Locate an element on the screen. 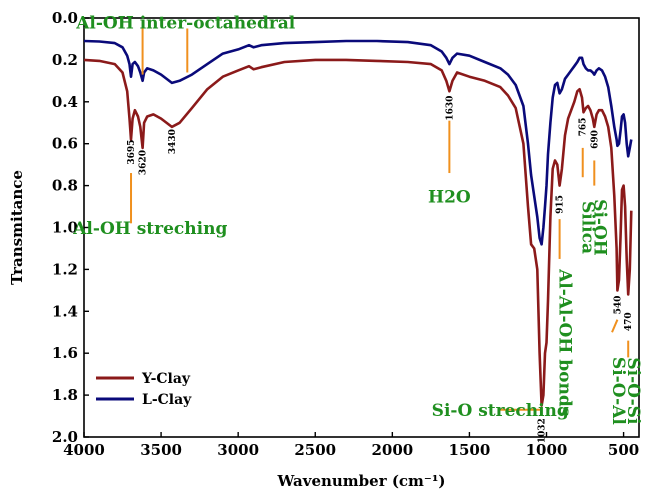 This screenshot has height=493, width=648. x-axis-title: Wavenumber (cm⁻¹) is located at coordinates (360, 481).